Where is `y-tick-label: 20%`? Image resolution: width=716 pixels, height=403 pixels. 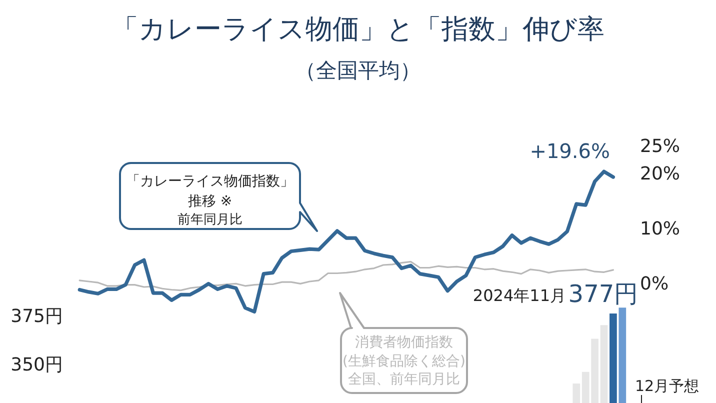
y-tick-label: 20% is located at coordinates (660, 174).